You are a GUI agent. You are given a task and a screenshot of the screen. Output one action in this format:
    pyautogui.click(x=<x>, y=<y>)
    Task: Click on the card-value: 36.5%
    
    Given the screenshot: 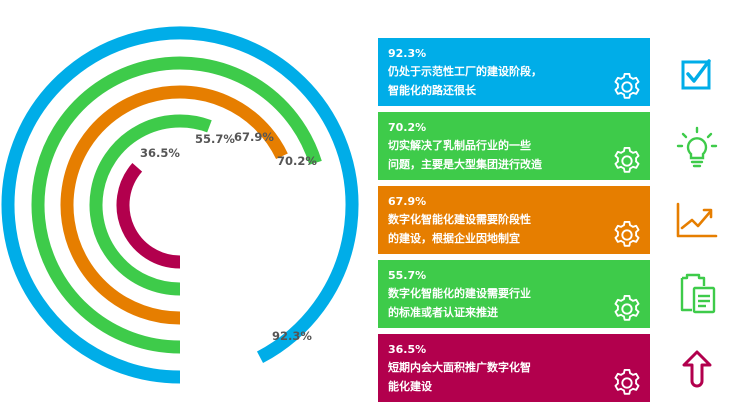 What is the action you would take?
    pyautogui.click(x=407, y=349)
    